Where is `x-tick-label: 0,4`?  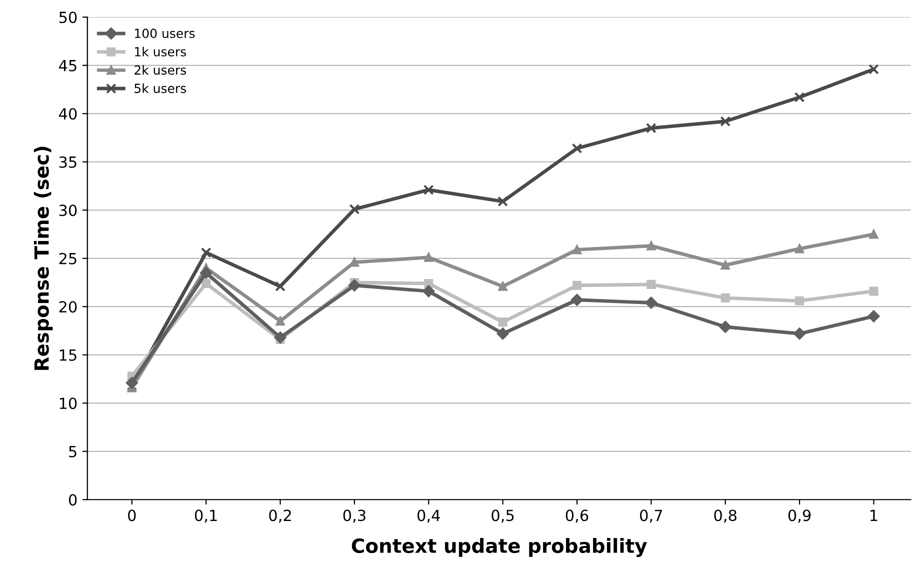
x-tick-label: 0,4 is located at coordinates (428, 516).